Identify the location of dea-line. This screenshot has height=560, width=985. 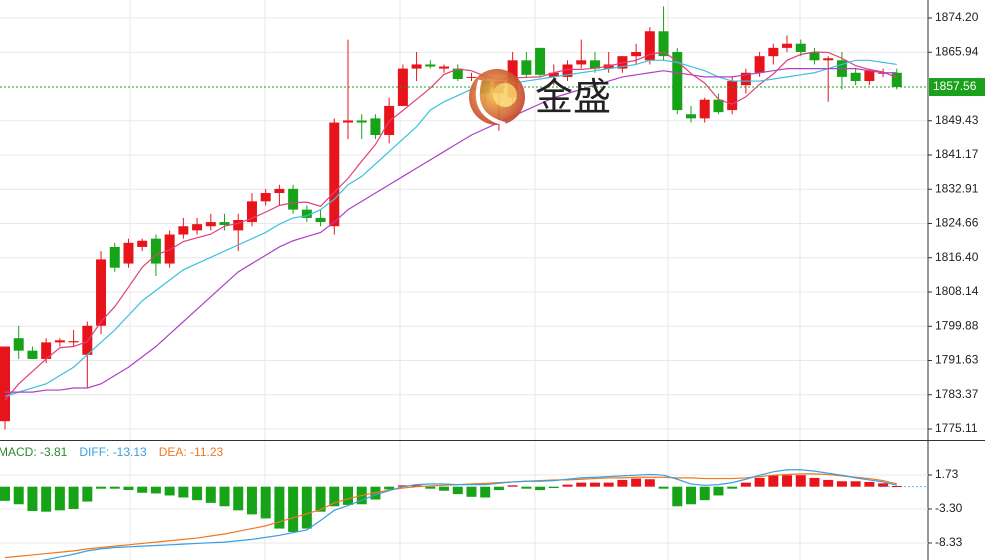
(450, 516).